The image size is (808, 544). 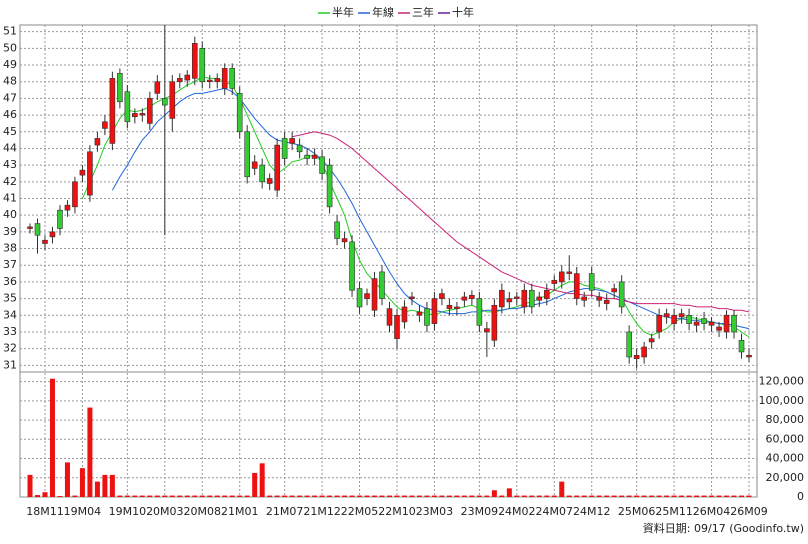 What do you see at coordinates (782, 400) in the screenshot?
I see `y2-tick-label: 100,000` at bounding box center [782, 400].